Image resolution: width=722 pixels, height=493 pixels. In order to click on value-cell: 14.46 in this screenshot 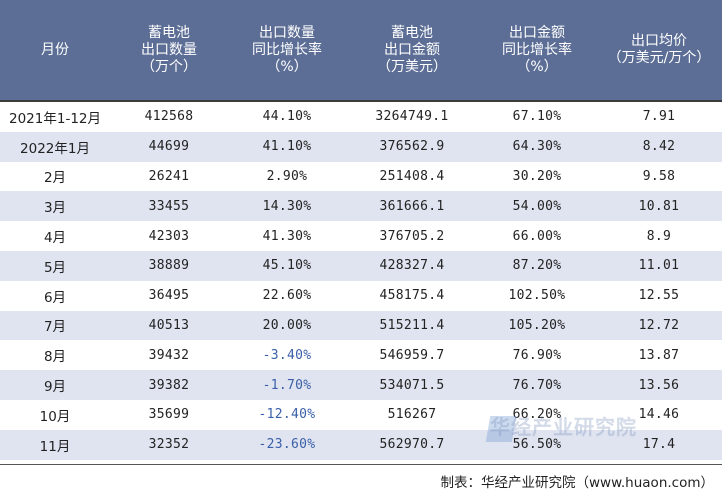, I will do `click(659, 415)`.